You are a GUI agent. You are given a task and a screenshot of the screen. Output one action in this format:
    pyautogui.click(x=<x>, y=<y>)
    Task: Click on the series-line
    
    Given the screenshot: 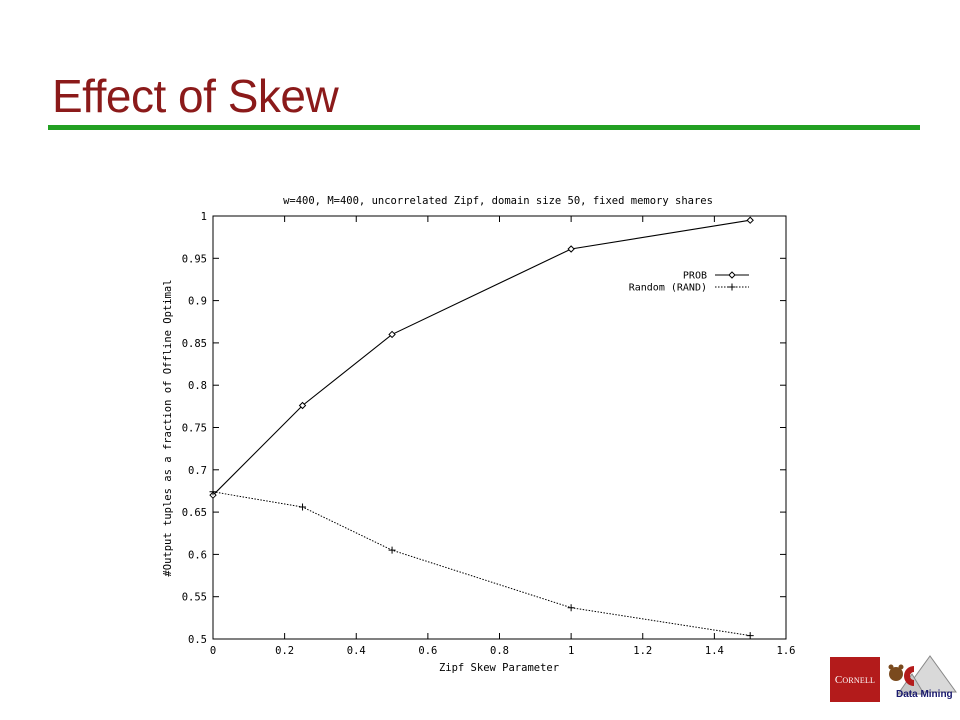 What is the action you would take?
    pyautogui.click(x=481, y=564)
    